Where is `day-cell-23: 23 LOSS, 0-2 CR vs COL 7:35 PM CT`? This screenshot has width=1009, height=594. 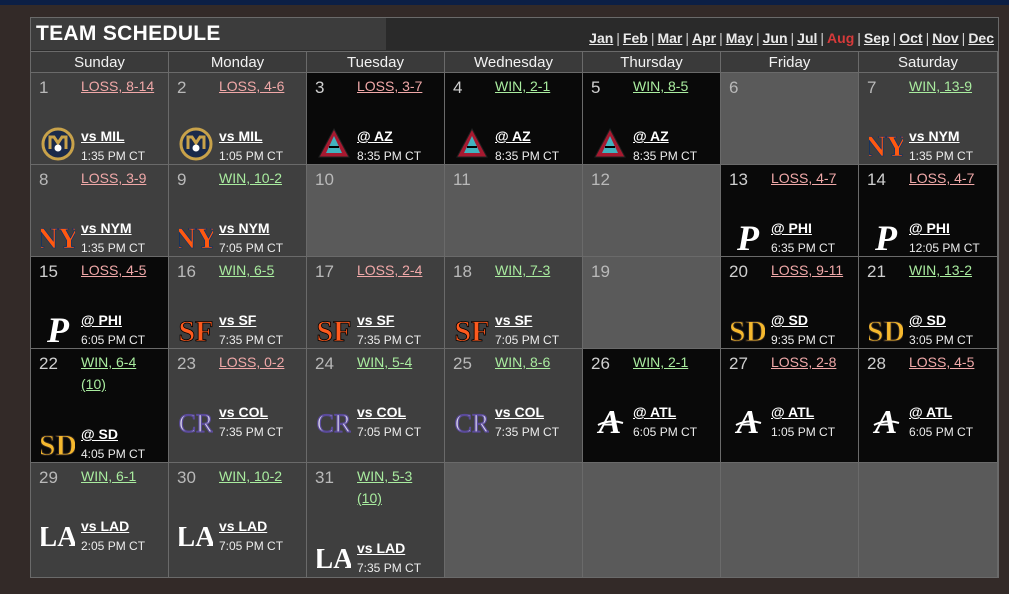 day-cell-23: 23 LOSS, 0-2 CR vs COL 7:35 PM CT is located at coordinates (238, 406).